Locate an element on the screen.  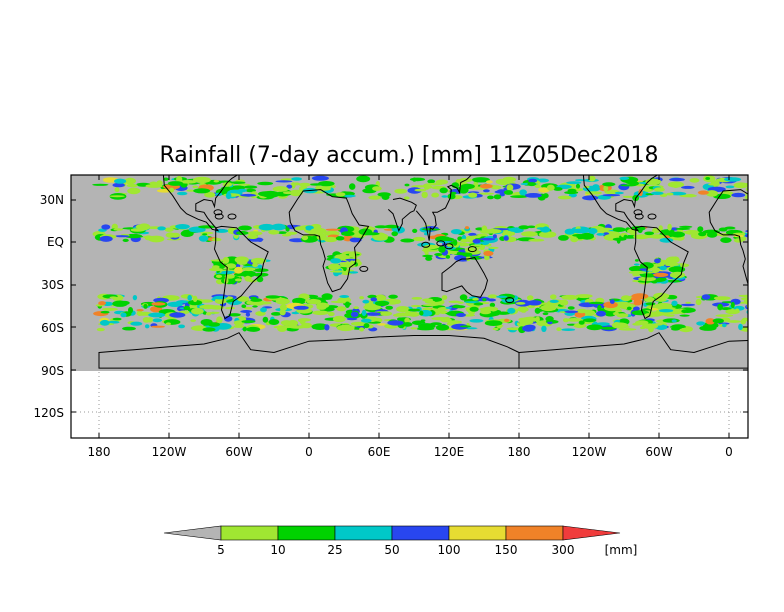
coastline is located at coordinates (329, 241).